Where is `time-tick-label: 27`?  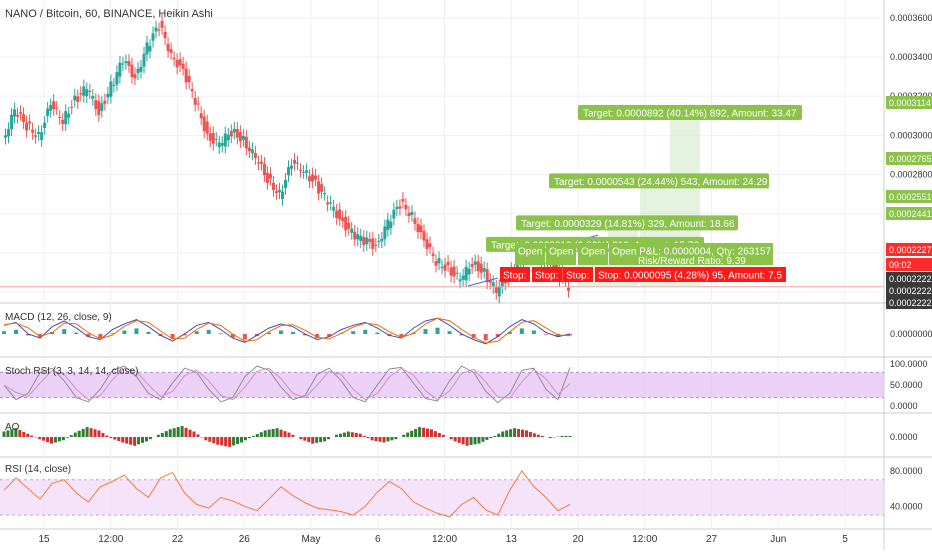
time-tick-label: 27 is located at coordinates (712, 539).